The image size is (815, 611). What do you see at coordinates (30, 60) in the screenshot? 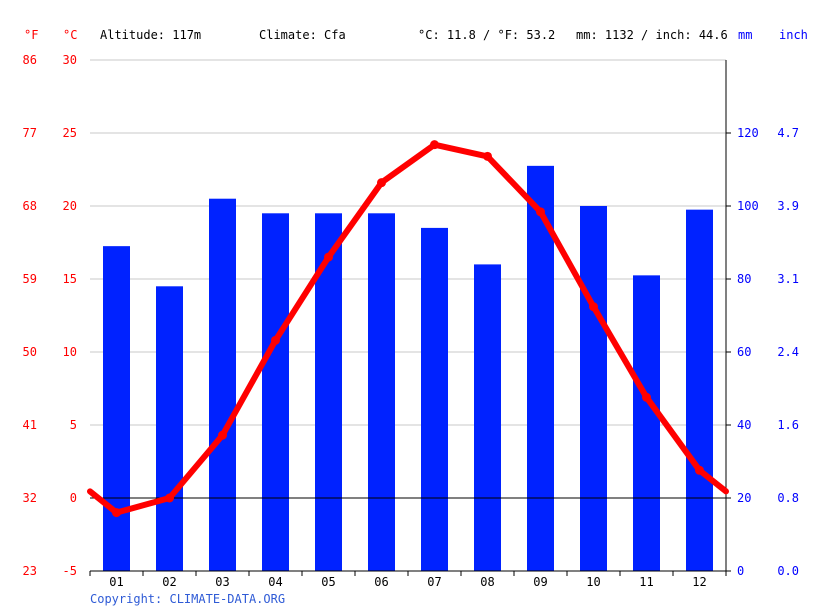
I see `fahrenheit-tick-label: 86` at bounding box center [30, 60].